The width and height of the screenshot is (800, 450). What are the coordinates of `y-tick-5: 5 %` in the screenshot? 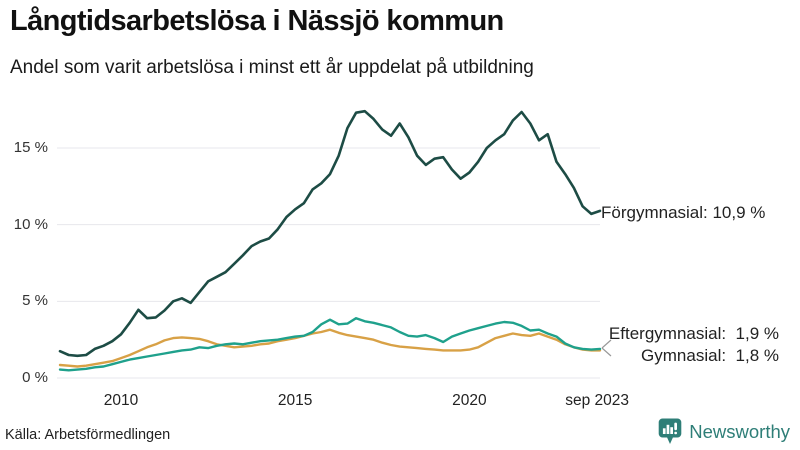 It's located at (35, 301).